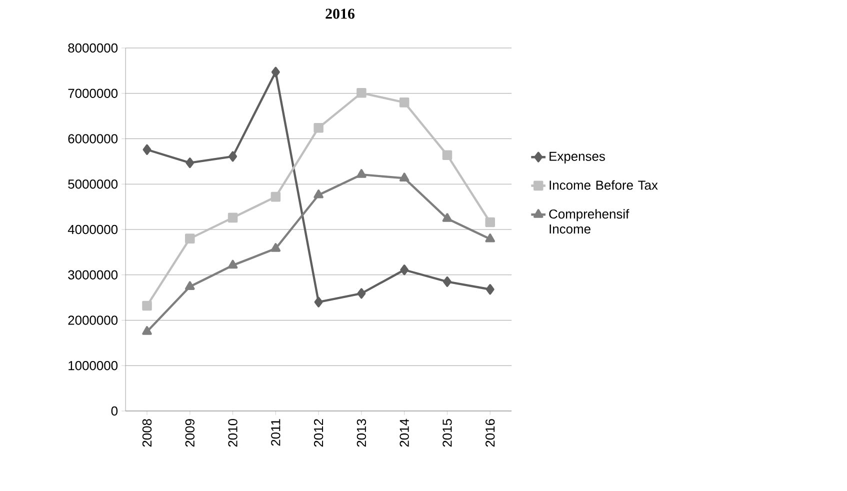  Describe the element at coordinates (93, 320) in the screenshot. I see `y-tick-label: 2000000` at that location.